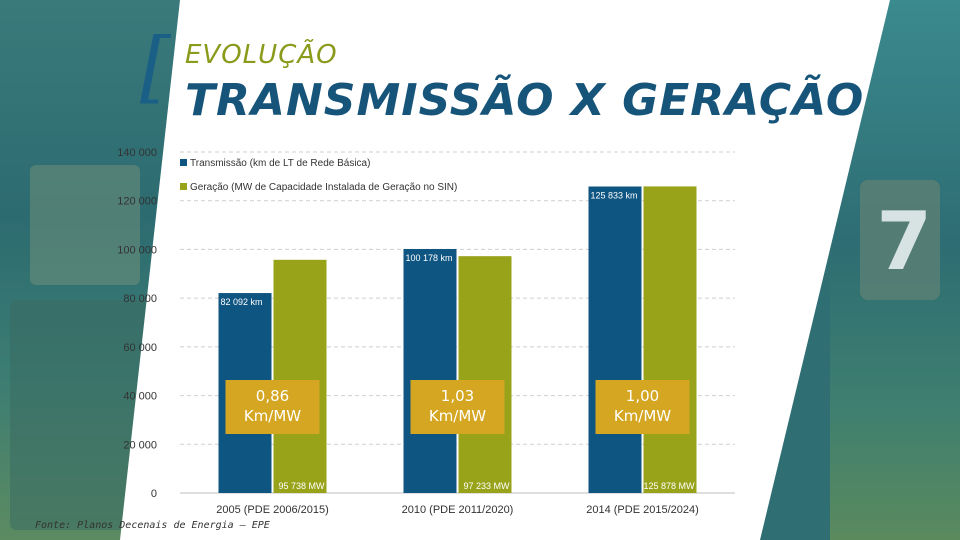 The height and width of the screenshot is (540, 960). I want to click on subtitle: EVOLUÇÃO, so click(261, 55).